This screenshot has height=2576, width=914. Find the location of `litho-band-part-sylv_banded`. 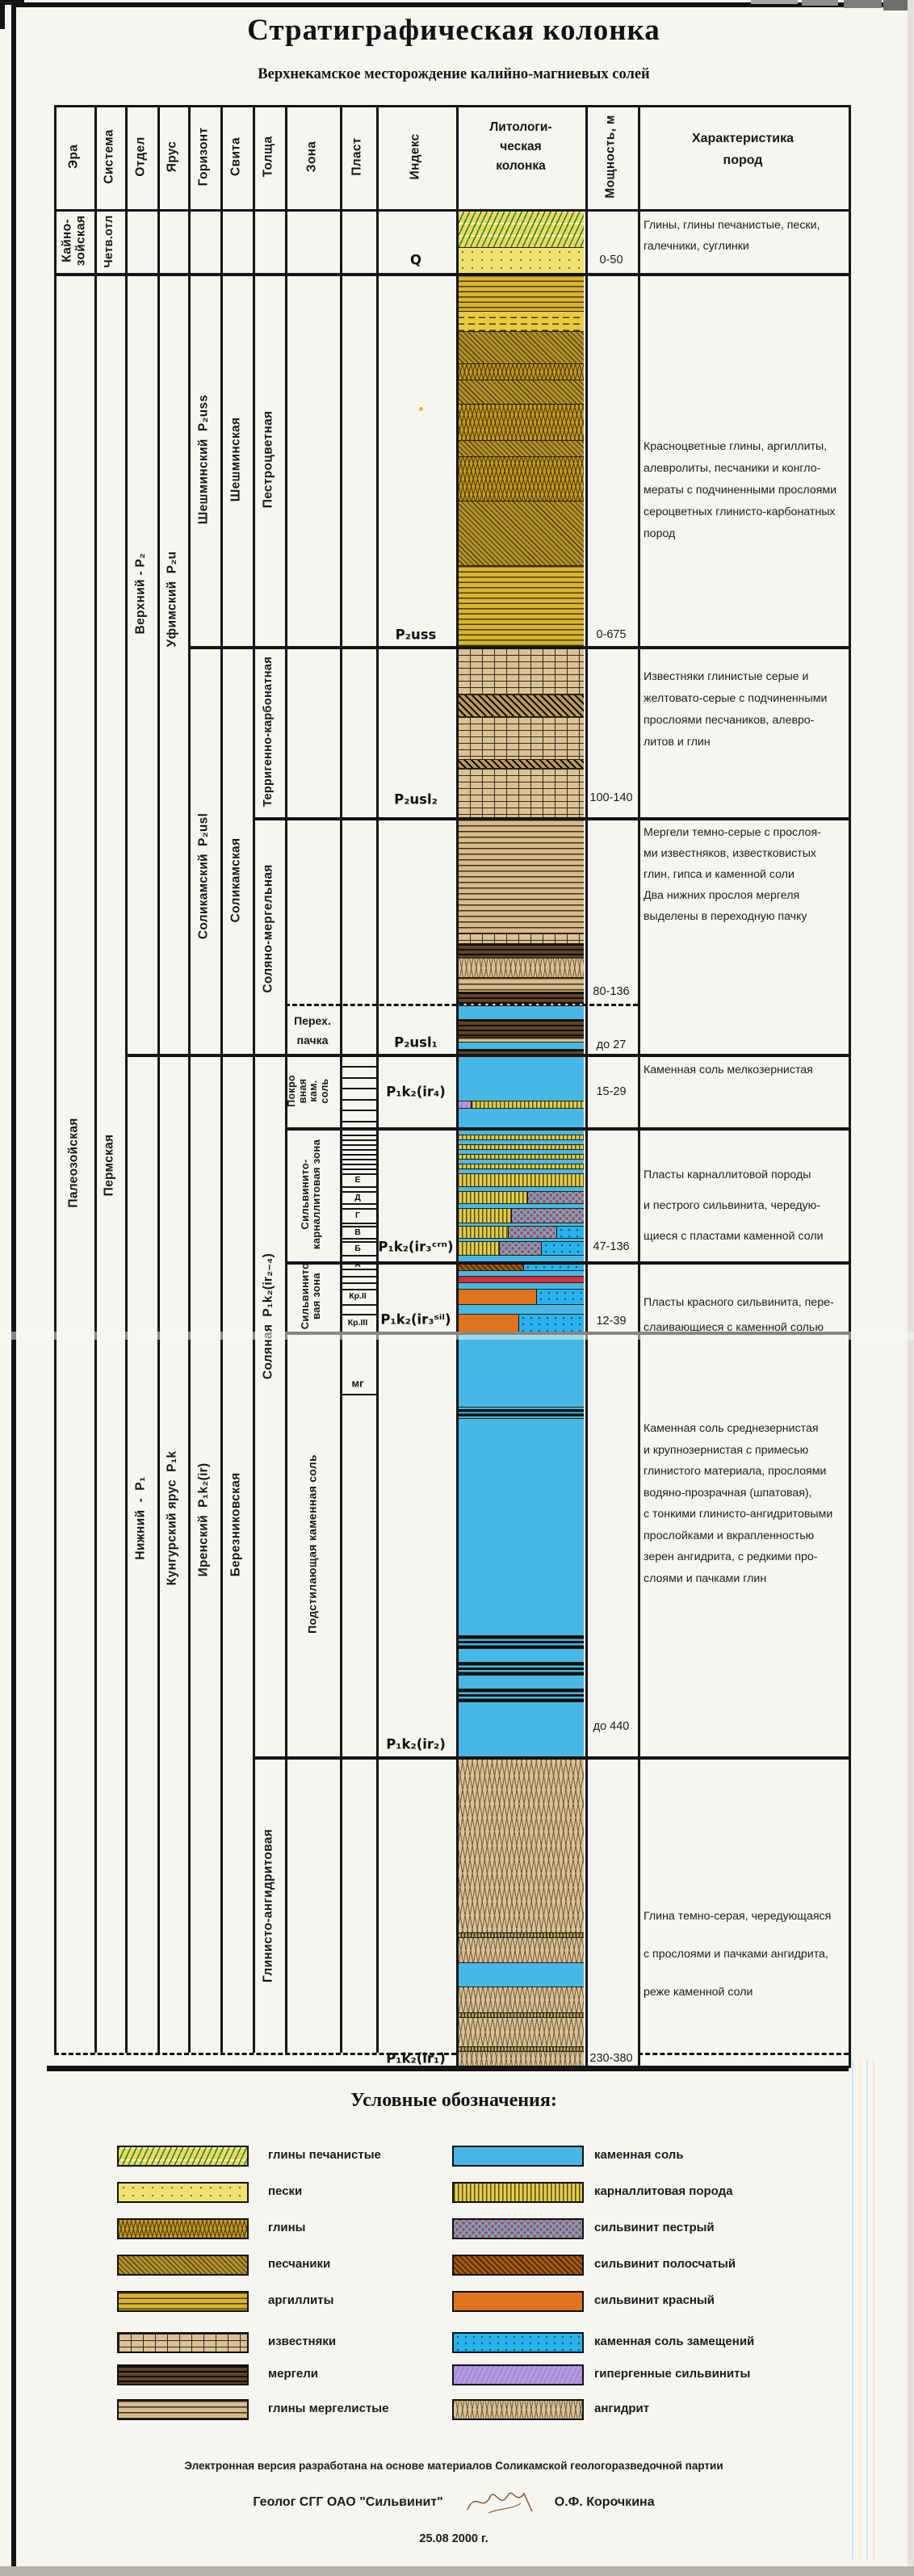

litho-band-part-sylv_banded is located at coordinates (491, 1267).